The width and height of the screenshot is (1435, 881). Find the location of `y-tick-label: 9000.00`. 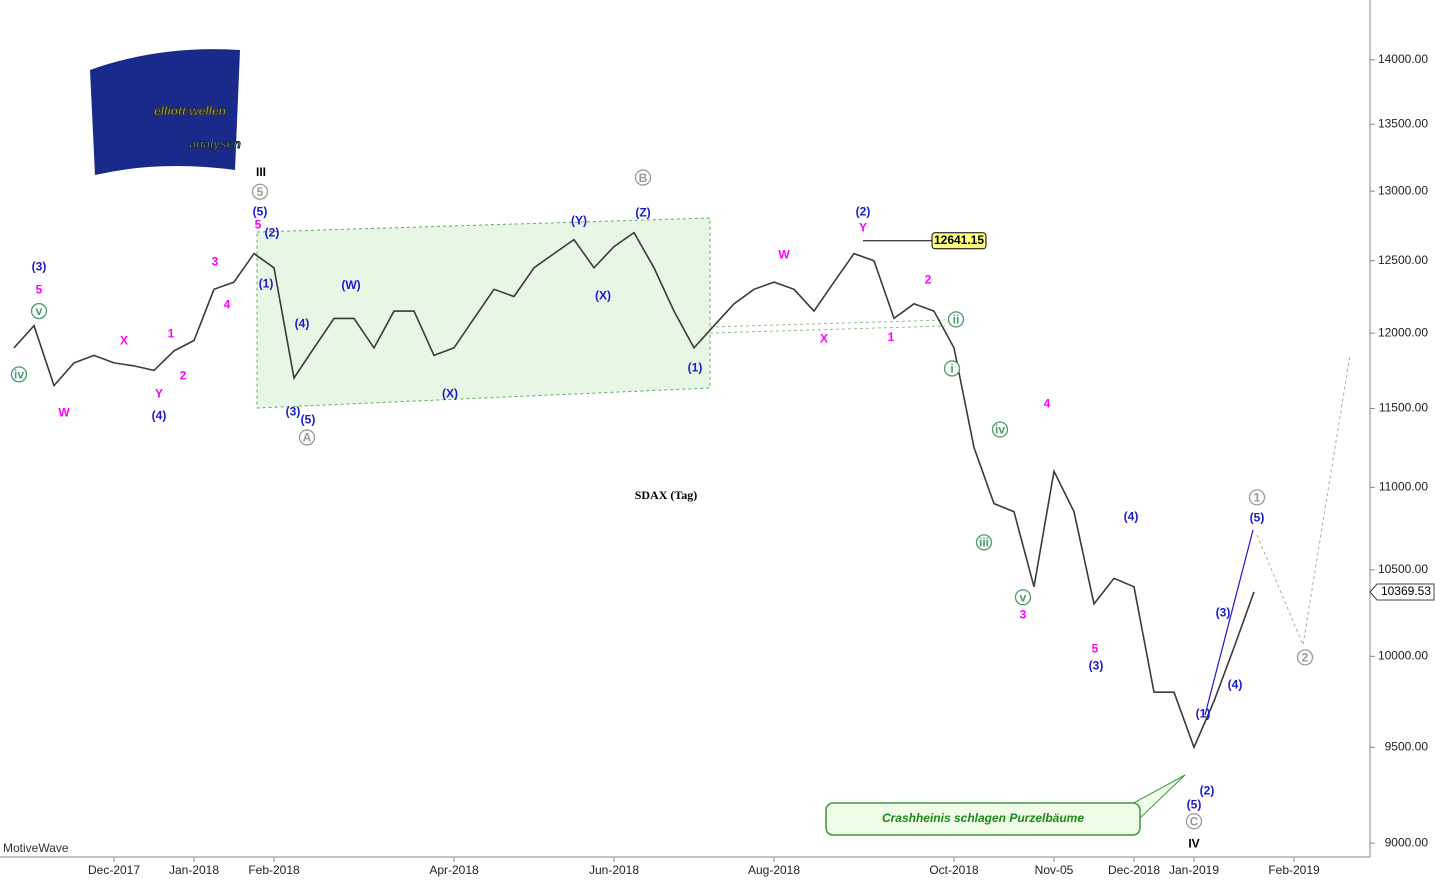

y-tick-label: 9000.00 is located at coordinates (1407, 842).